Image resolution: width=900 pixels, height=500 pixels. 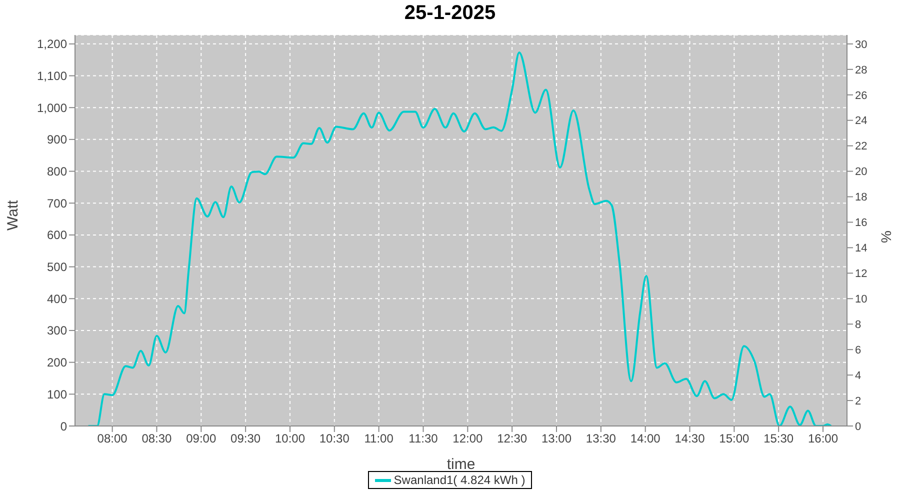 I want to click on y-tick-label: 700, so click(x=57, y=203).